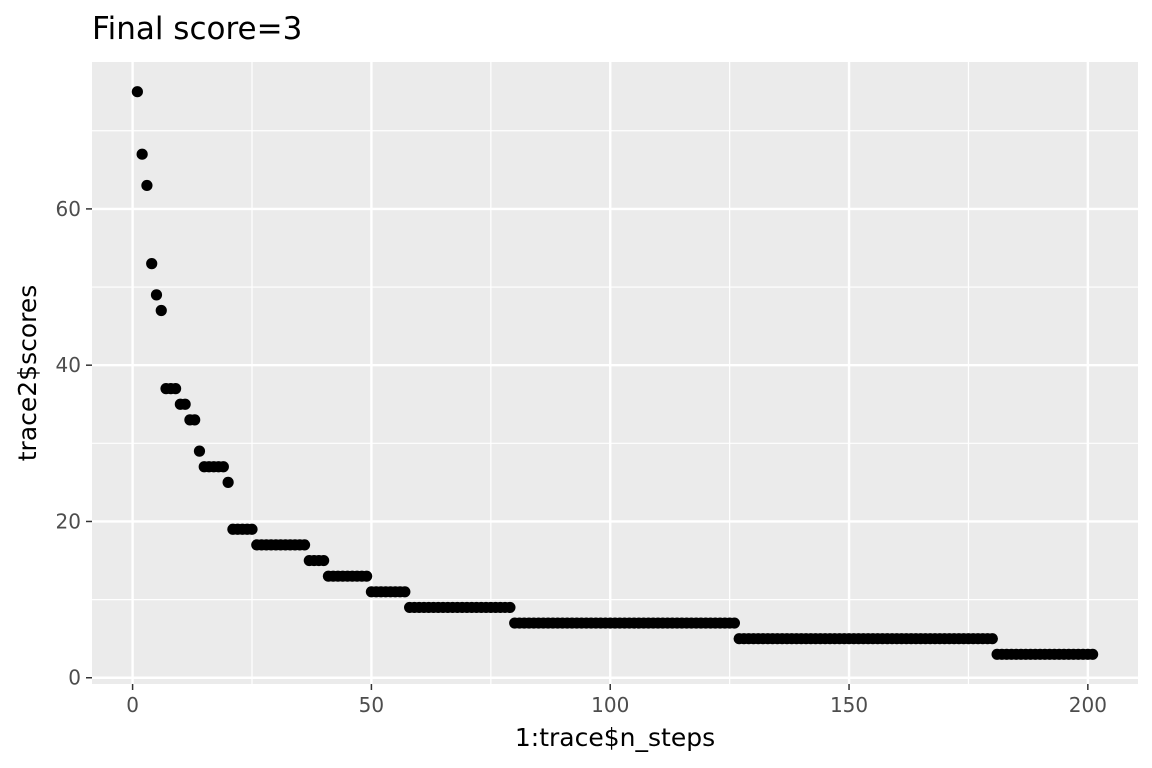 The width and height of the screenshot is (1152, 768). I want to click on x-tick-label: 200, so click(1088, 705).